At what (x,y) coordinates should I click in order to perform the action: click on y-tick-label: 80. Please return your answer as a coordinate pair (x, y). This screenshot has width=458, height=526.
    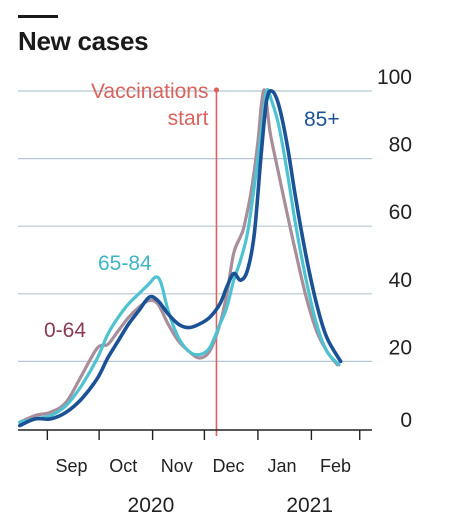
    Looking at the image, I should click on (400, 145).